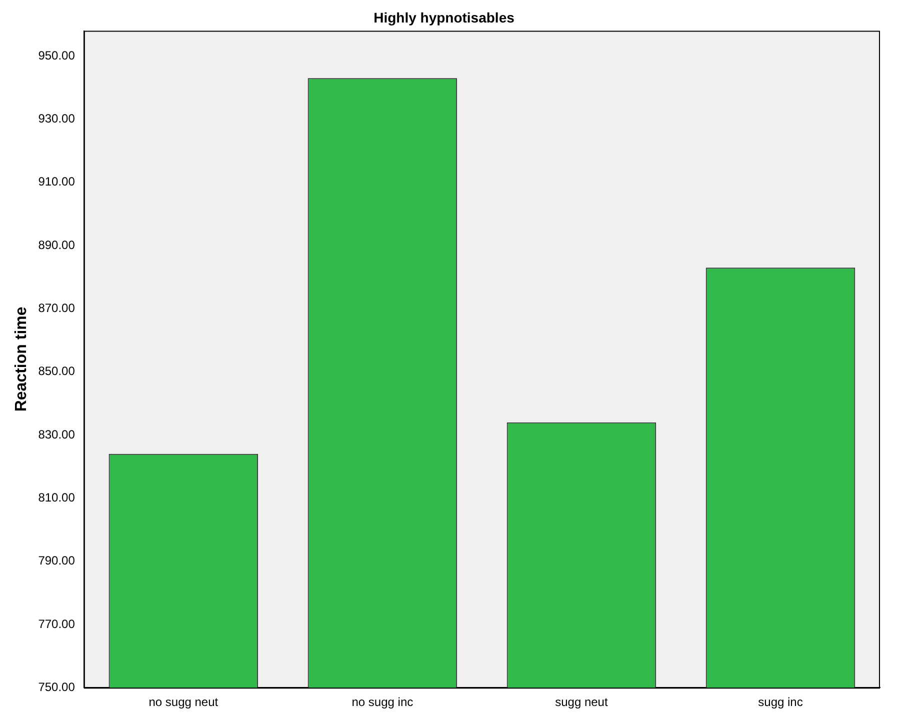  Describe the element at coordinates (57, 623) in the screenshot. I see `y-tick-label: 770.00` at that location.